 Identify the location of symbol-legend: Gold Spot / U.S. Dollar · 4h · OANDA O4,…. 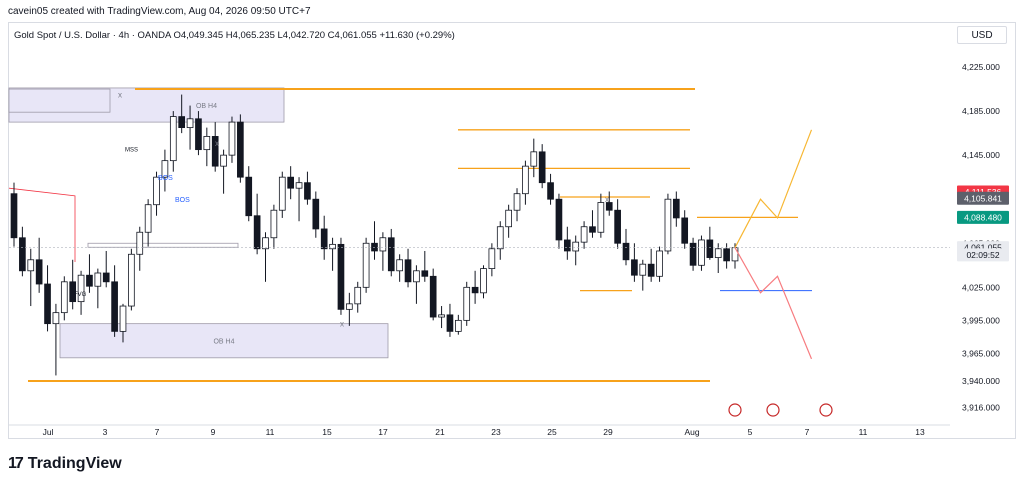
(234, 35).